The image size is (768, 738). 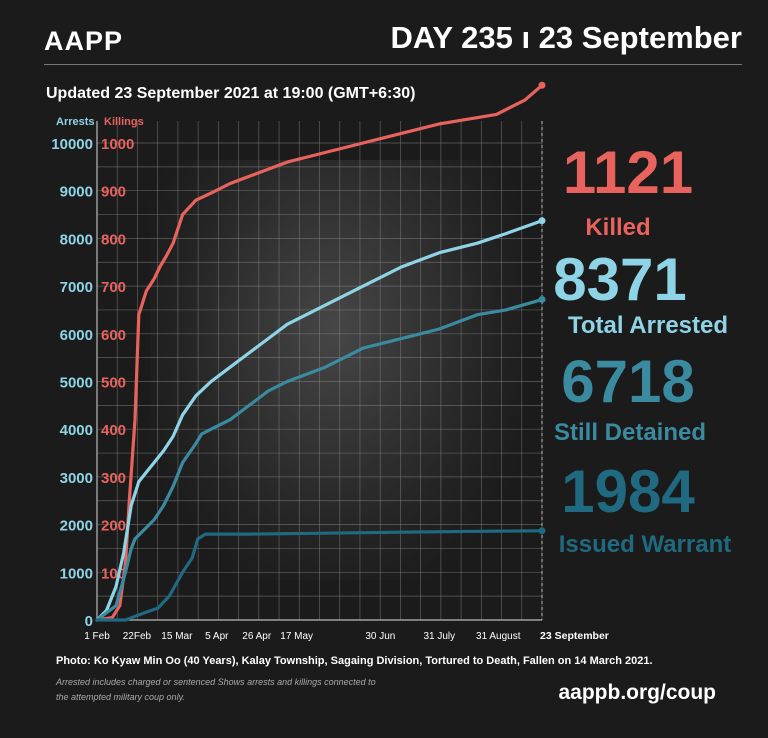 I want to click on logo: AAPP, so click(x=84, y=41).